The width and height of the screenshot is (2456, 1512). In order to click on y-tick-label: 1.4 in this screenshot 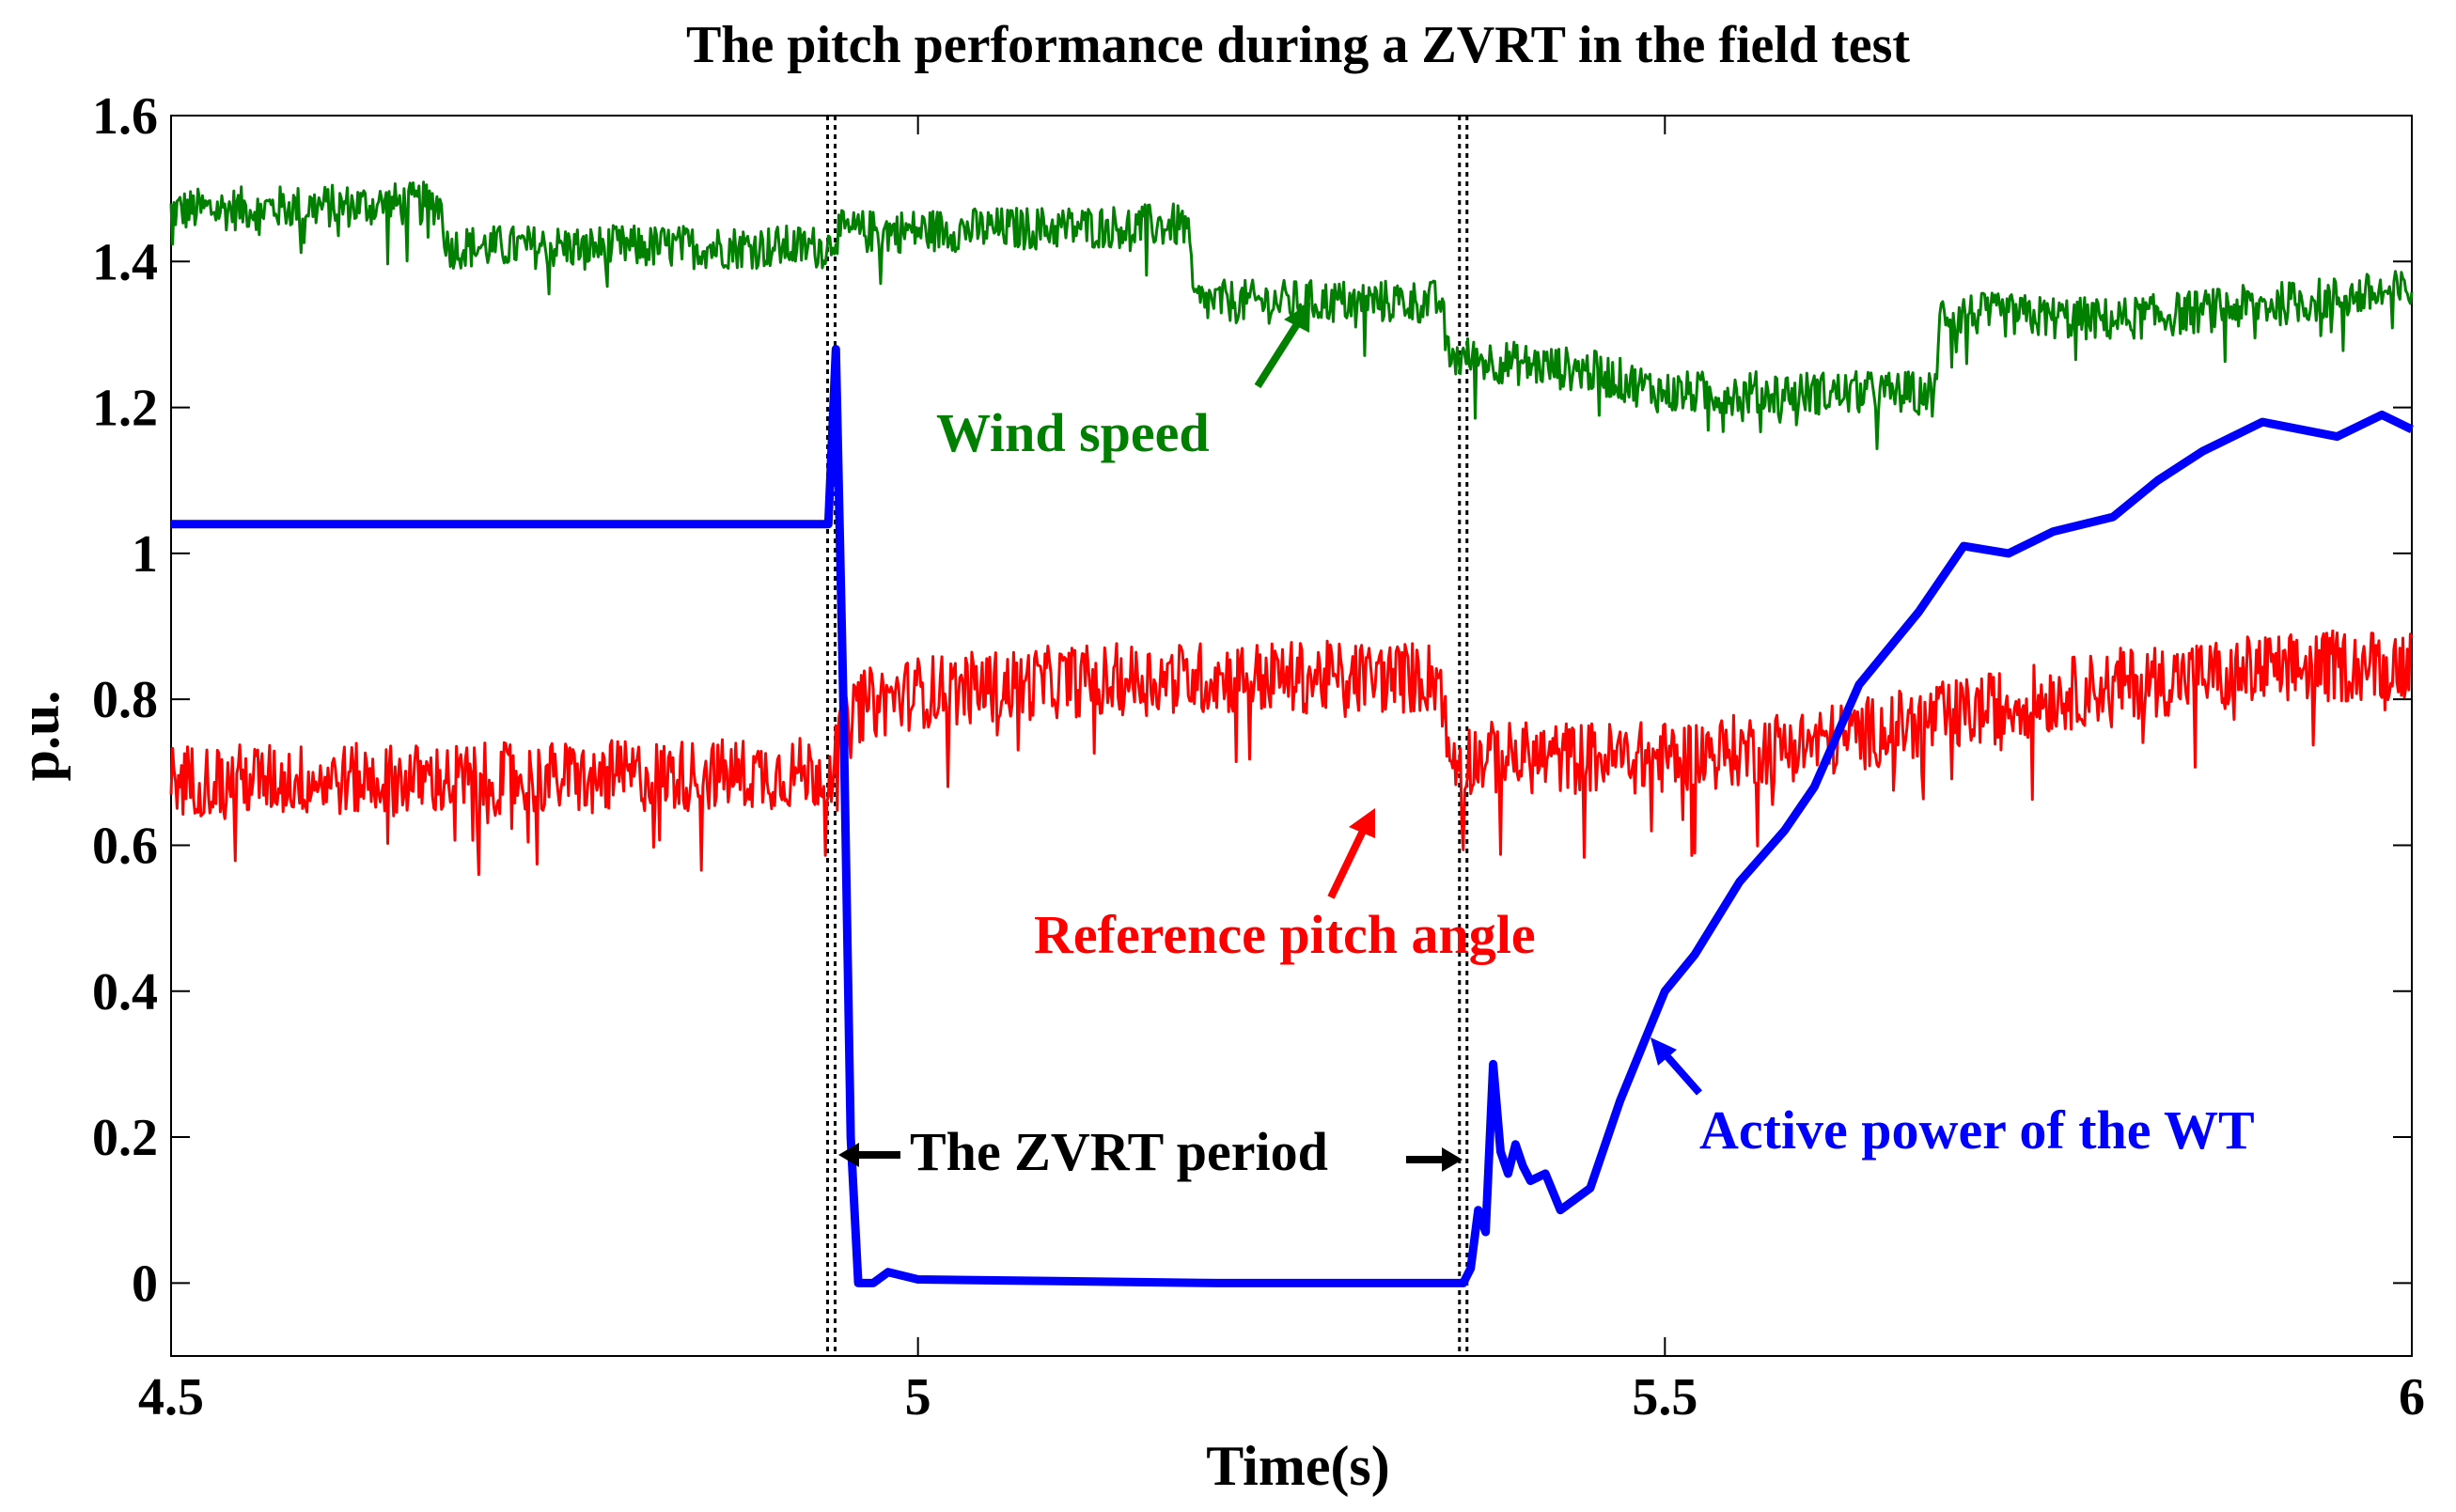, I will do `click(125, 262)`.